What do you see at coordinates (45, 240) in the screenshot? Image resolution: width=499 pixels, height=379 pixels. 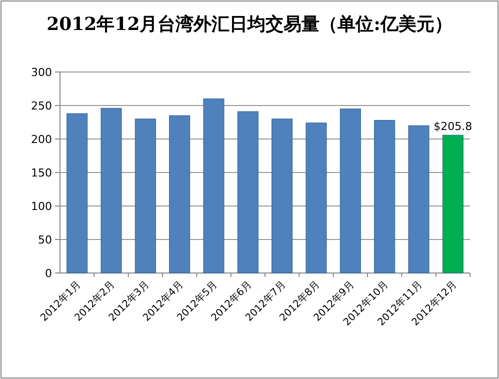 I see `y-tick-label: 50` at bounding box center [45, 240].